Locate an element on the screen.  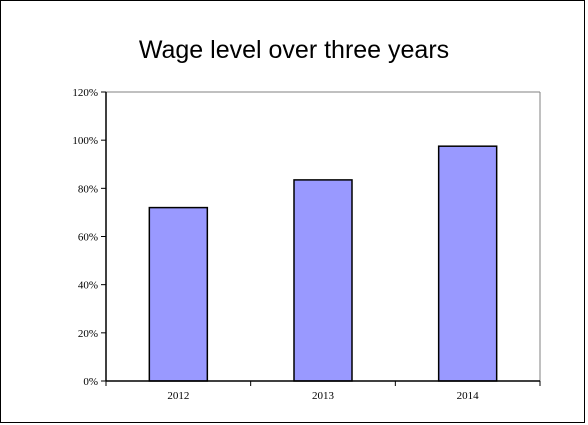
x-tick-label: 2013 is located at coordinates (323, 396).